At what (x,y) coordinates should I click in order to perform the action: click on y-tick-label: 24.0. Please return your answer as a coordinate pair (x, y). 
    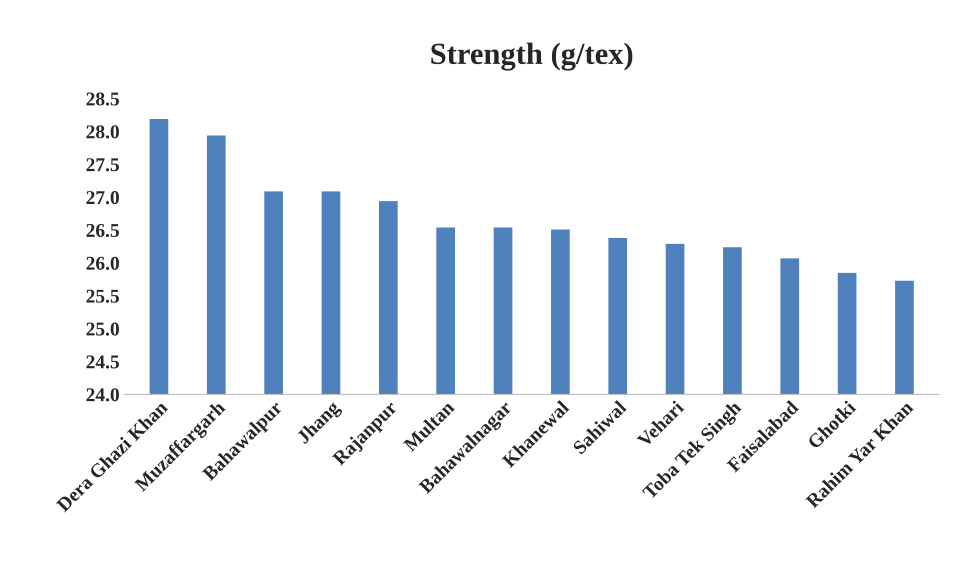
    Looking at the image, I should click on (102, 395).